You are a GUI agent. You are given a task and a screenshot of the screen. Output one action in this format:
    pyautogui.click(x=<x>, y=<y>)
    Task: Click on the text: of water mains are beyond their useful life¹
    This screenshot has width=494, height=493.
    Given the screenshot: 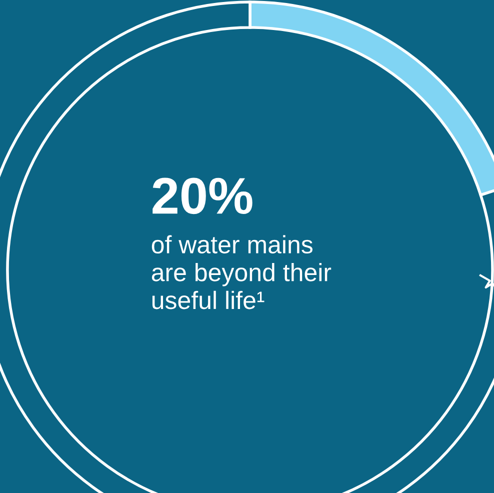 What is the action you would take?
    pyautogui.click(x=242, y=272)
    